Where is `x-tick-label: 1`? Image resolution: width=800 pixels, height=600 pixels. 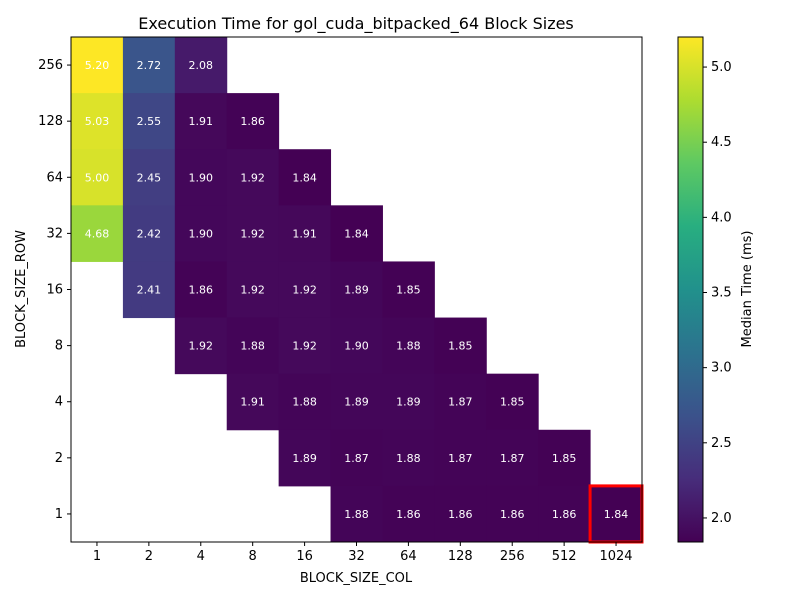 x-tick-label: 1 is located at coordinates (97, 556).